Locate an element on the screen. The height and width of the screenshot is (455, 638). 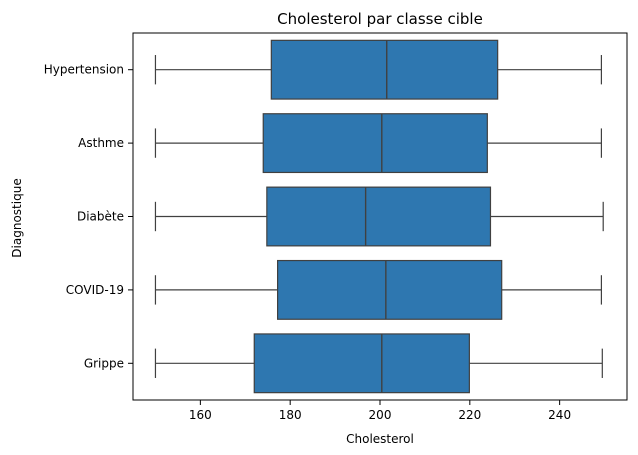
y-tick-label-covid-19: COVID-19 is located at coordinates (95, 290).